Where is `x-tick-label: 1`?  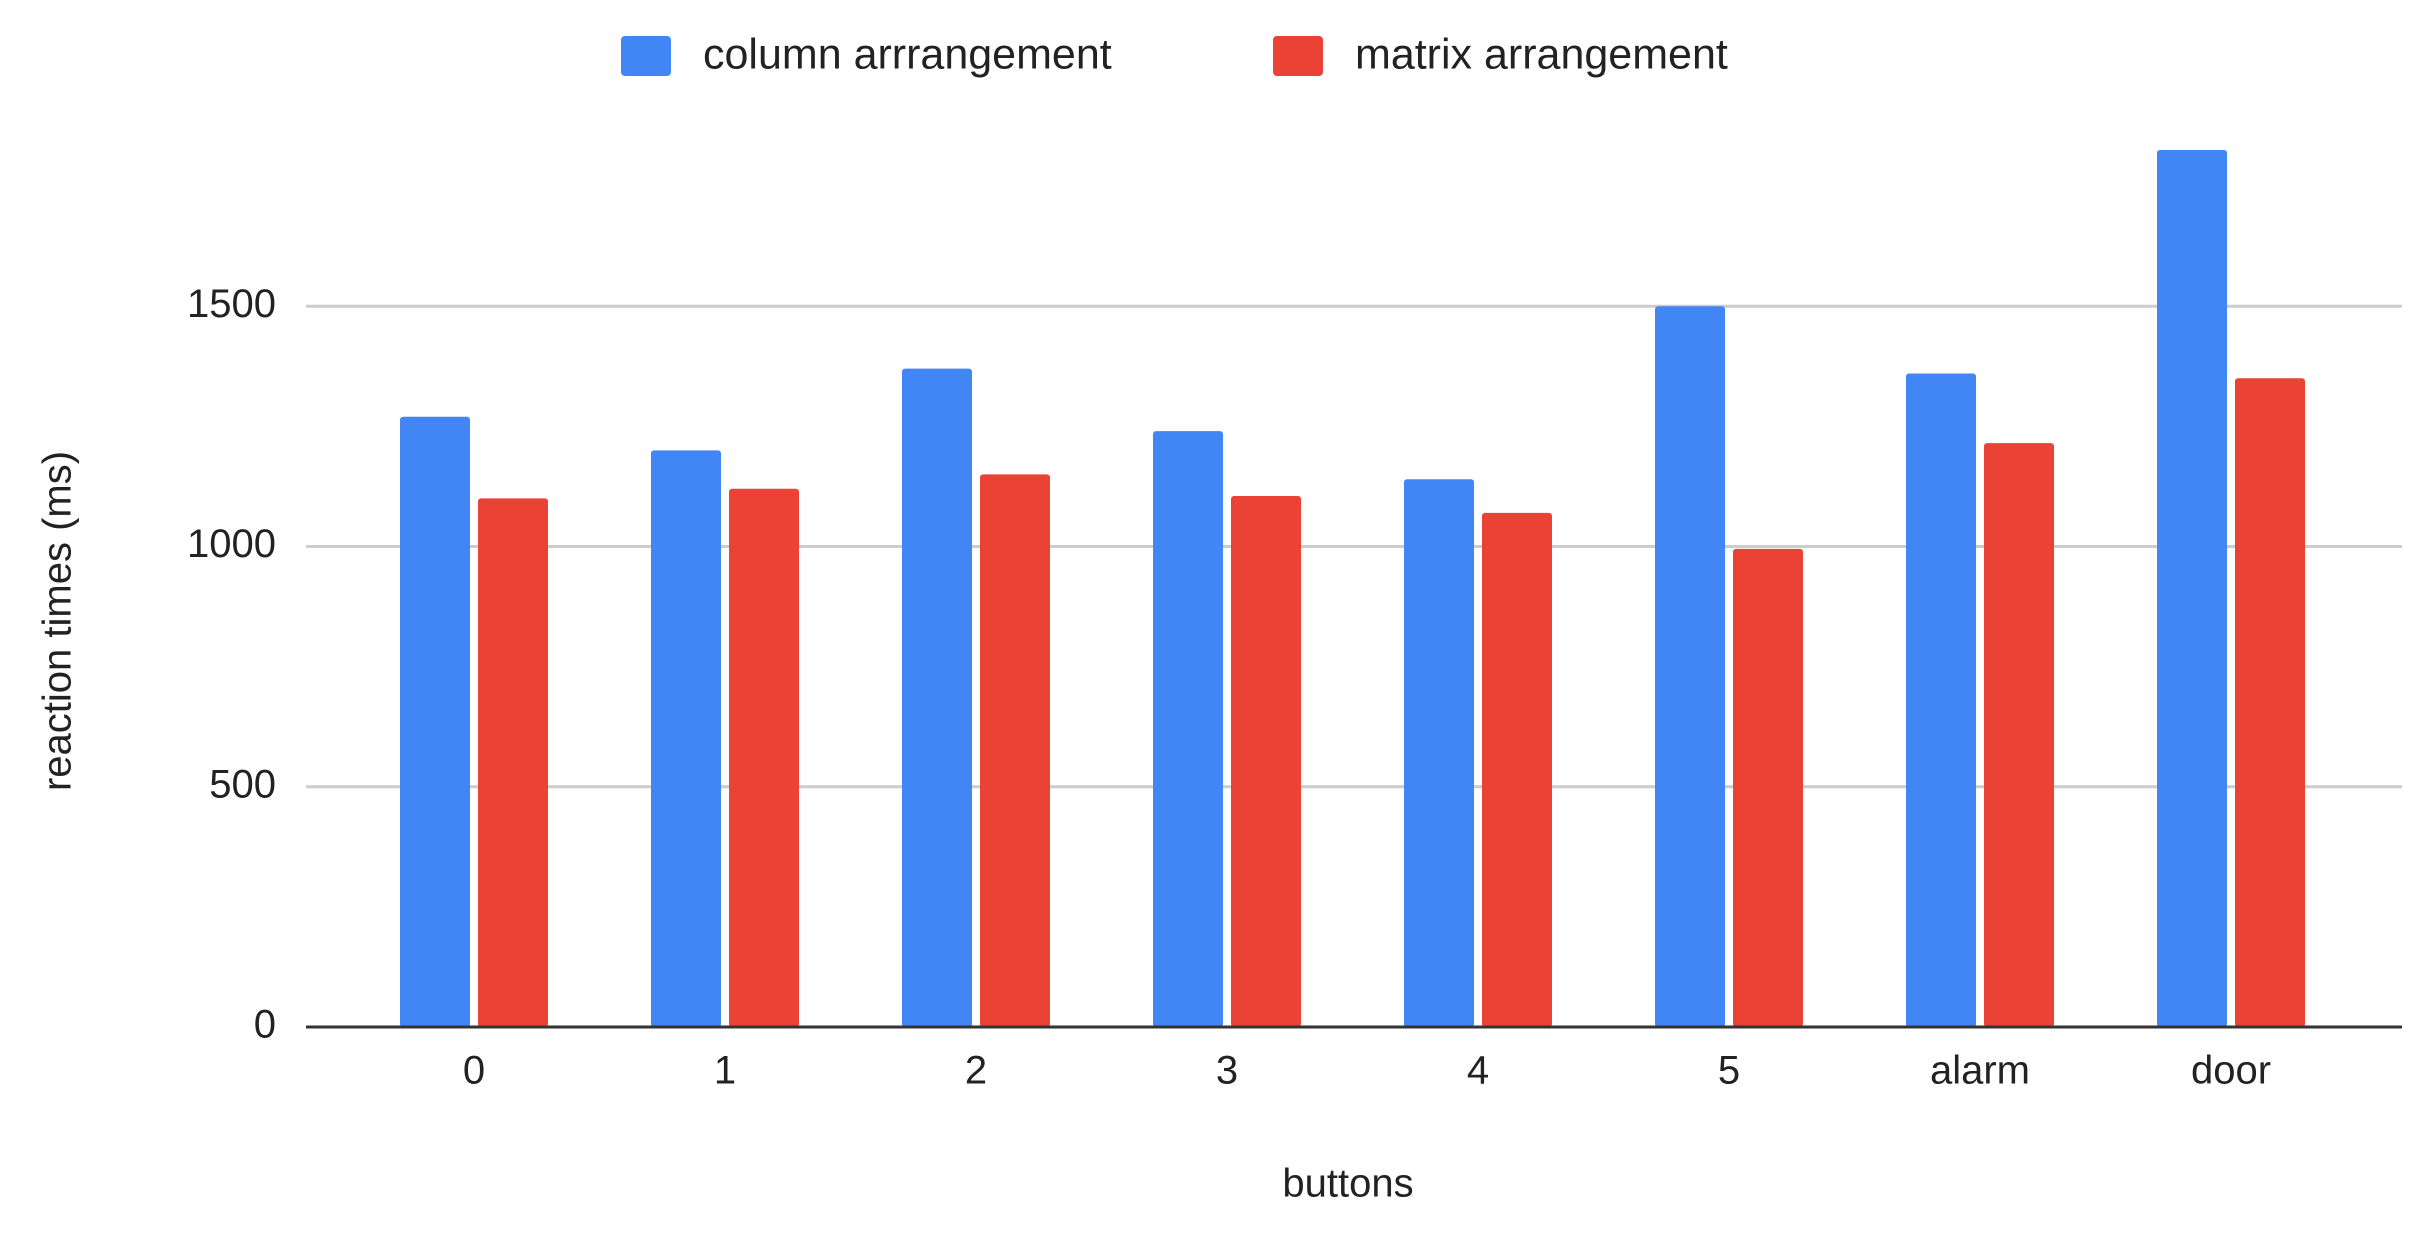
x-tick-label: 1 is located at coordinates (725, 1071).